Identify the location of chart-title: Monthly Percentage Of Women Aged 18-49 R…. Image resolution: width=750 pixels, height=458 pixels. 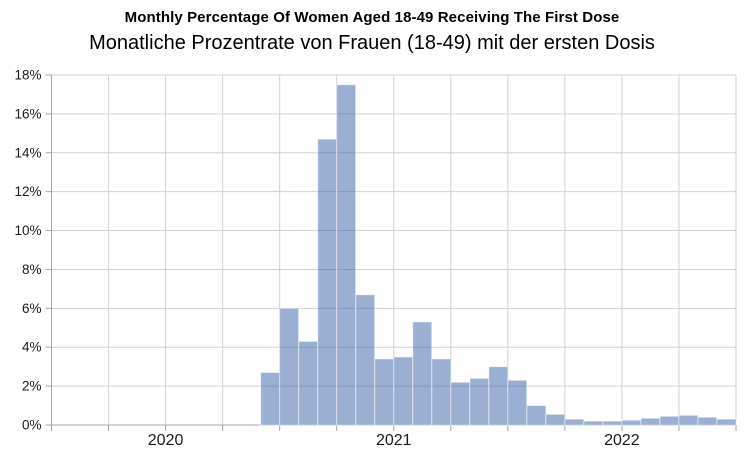
(372, 17).